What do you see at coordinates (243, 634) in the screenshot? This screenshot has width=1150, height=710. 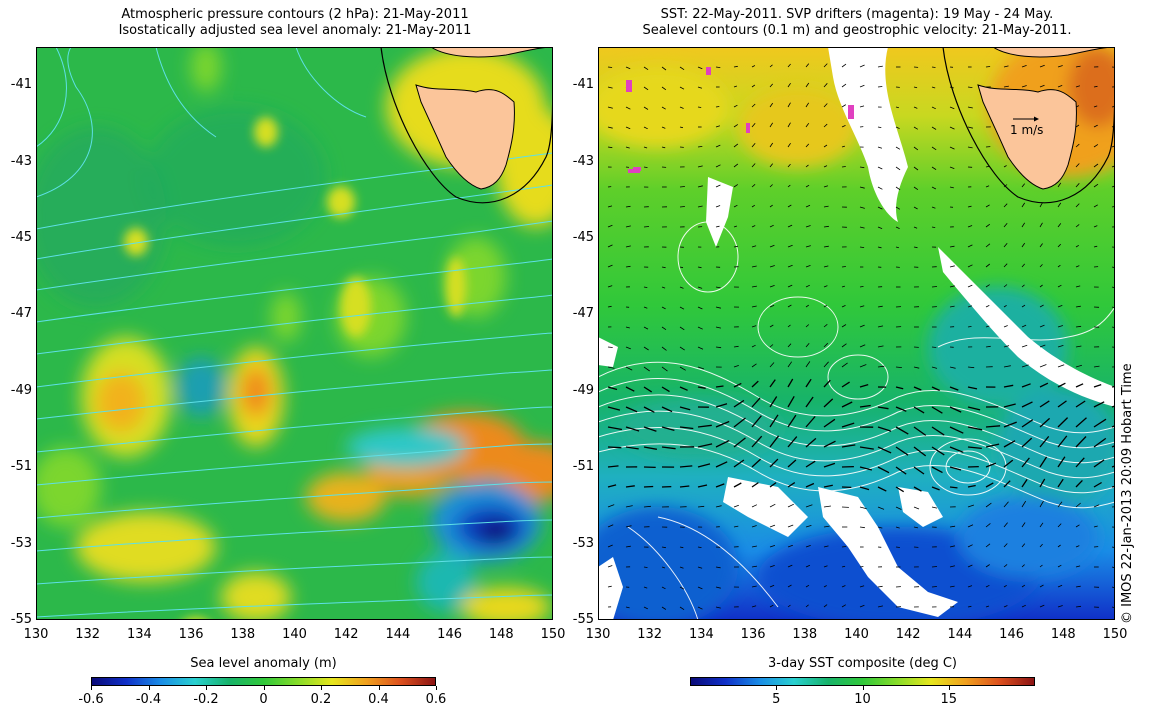 I see `left-lon-tick: 138` at bounding box center [243, 634].